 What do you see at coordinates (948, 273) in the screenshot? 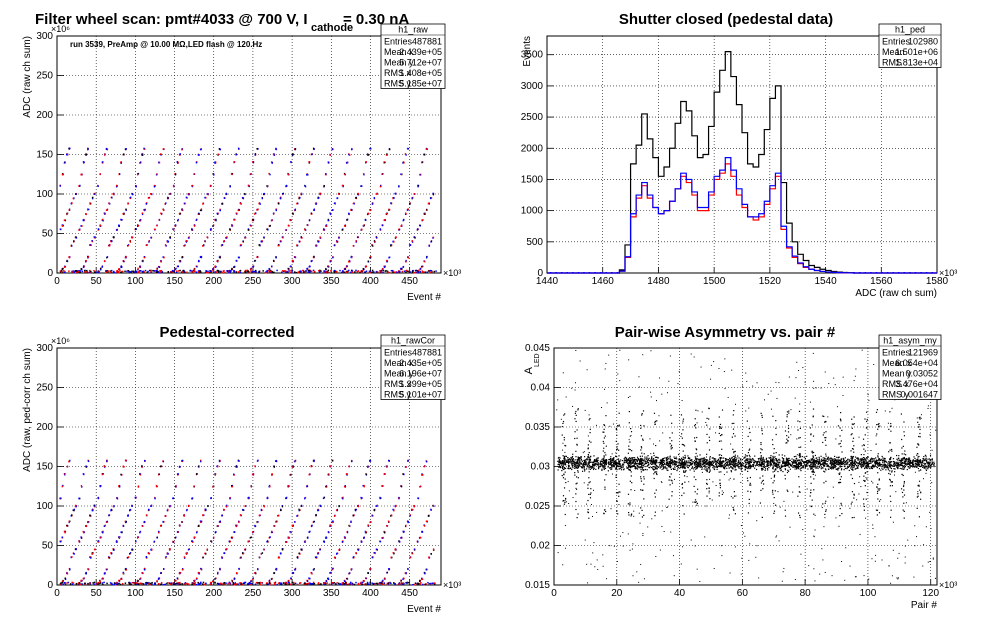
I see `x-exponent: ×10³` at bounding box center [948, 273].